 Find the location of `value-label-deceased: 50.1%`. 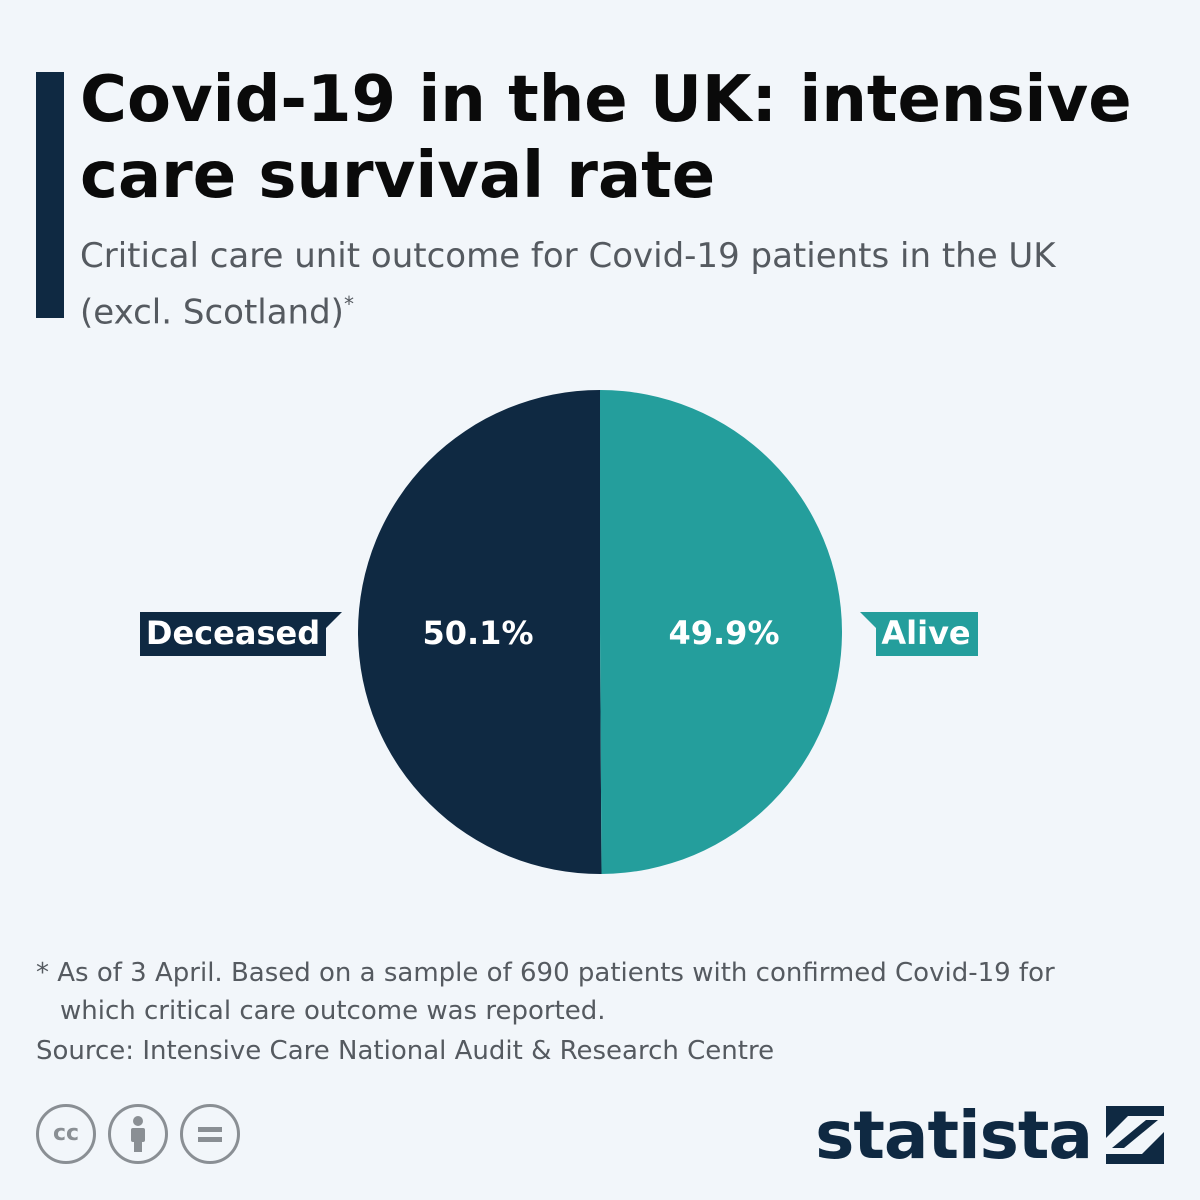

value-label-deceased: 50.1% is located at coordinates (477, 633).